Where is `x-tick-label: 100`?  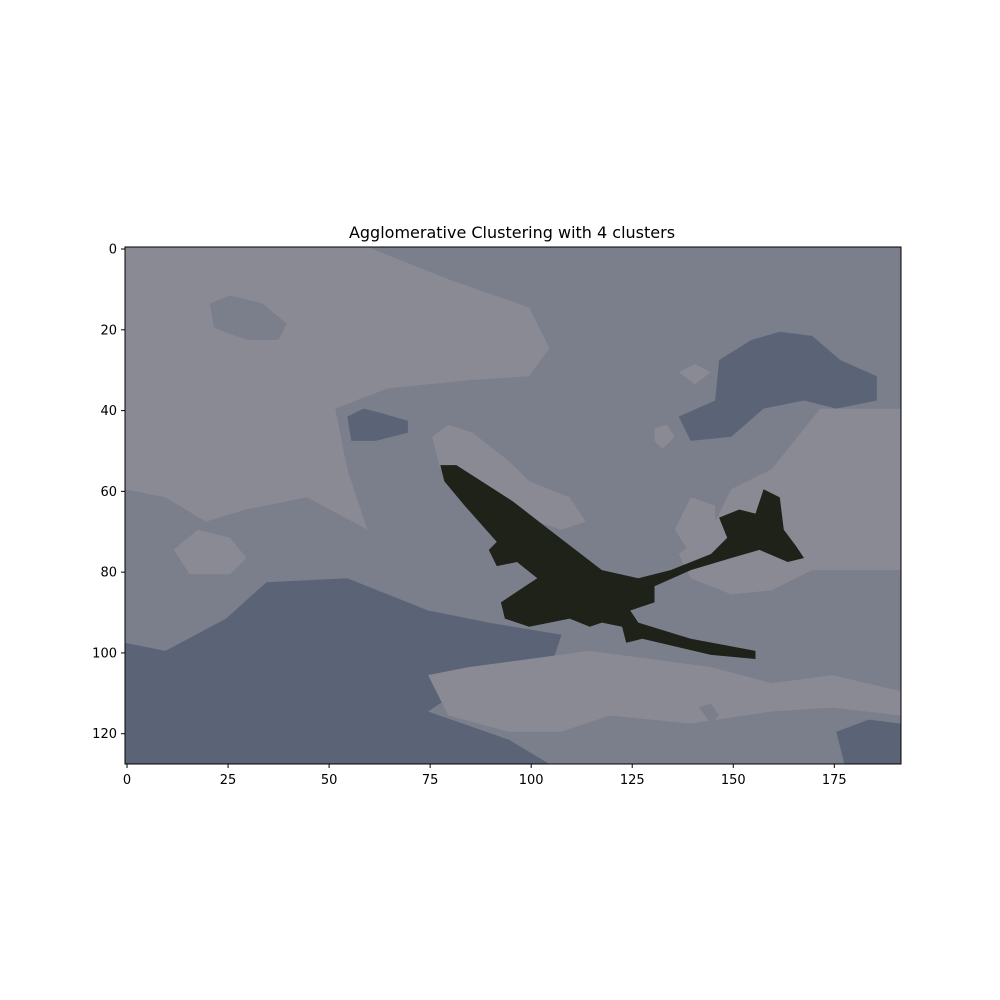
x-tick-label: 100 is located at coordinates (531, 780).